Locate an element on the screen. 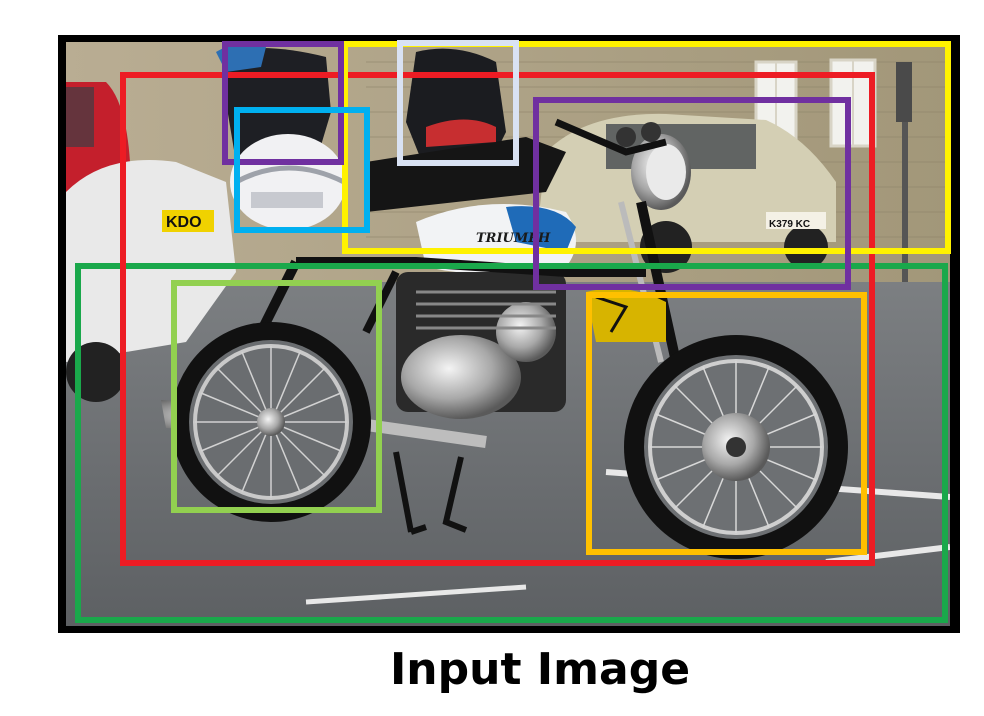 The height and width of the screenshot is (716, 984). tank-badge: TRIUMPH is located at coordinates (513, 238).